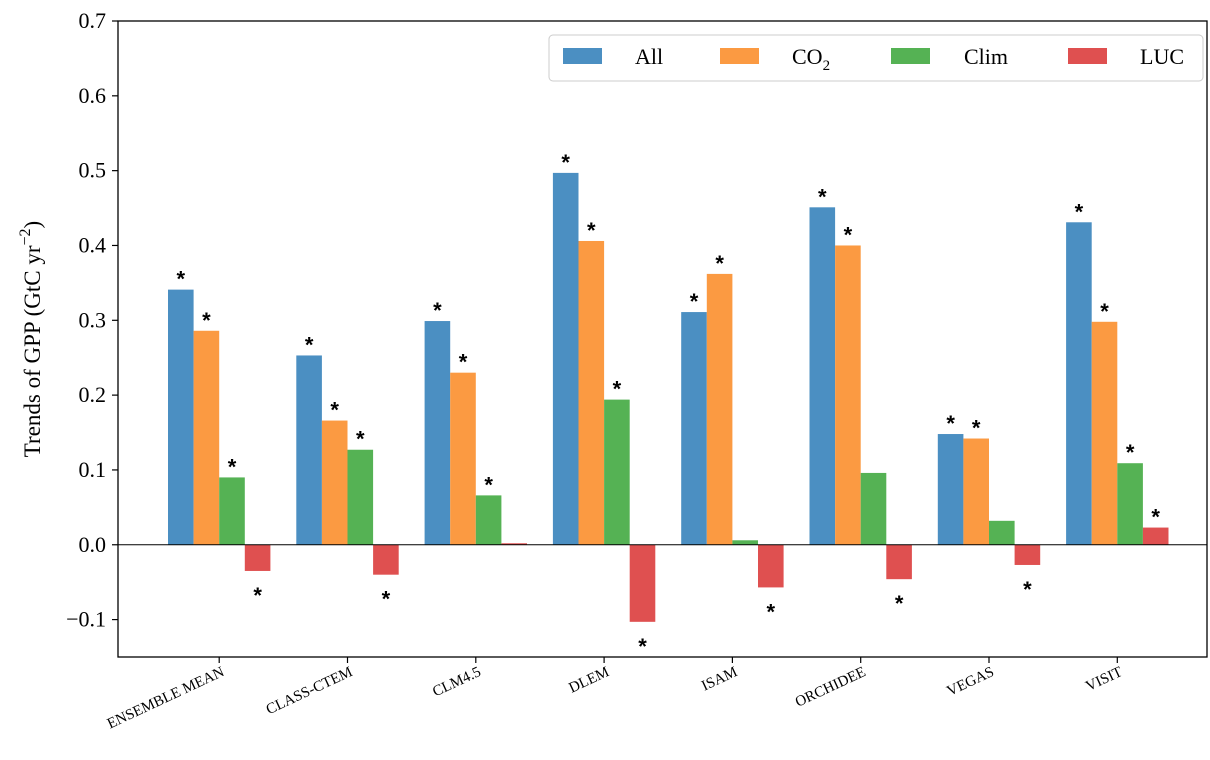 The height and width of the screenshot is (760, 1210). Describe the element at coordinates (386, 599) in the screenshot. I see `significance-star-luc-class-ctem: *` at that location.